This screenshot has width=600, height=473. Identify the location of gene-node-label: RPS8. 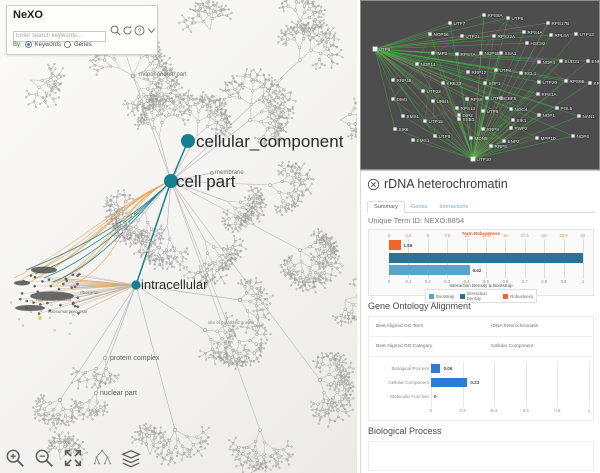
(476, 99).